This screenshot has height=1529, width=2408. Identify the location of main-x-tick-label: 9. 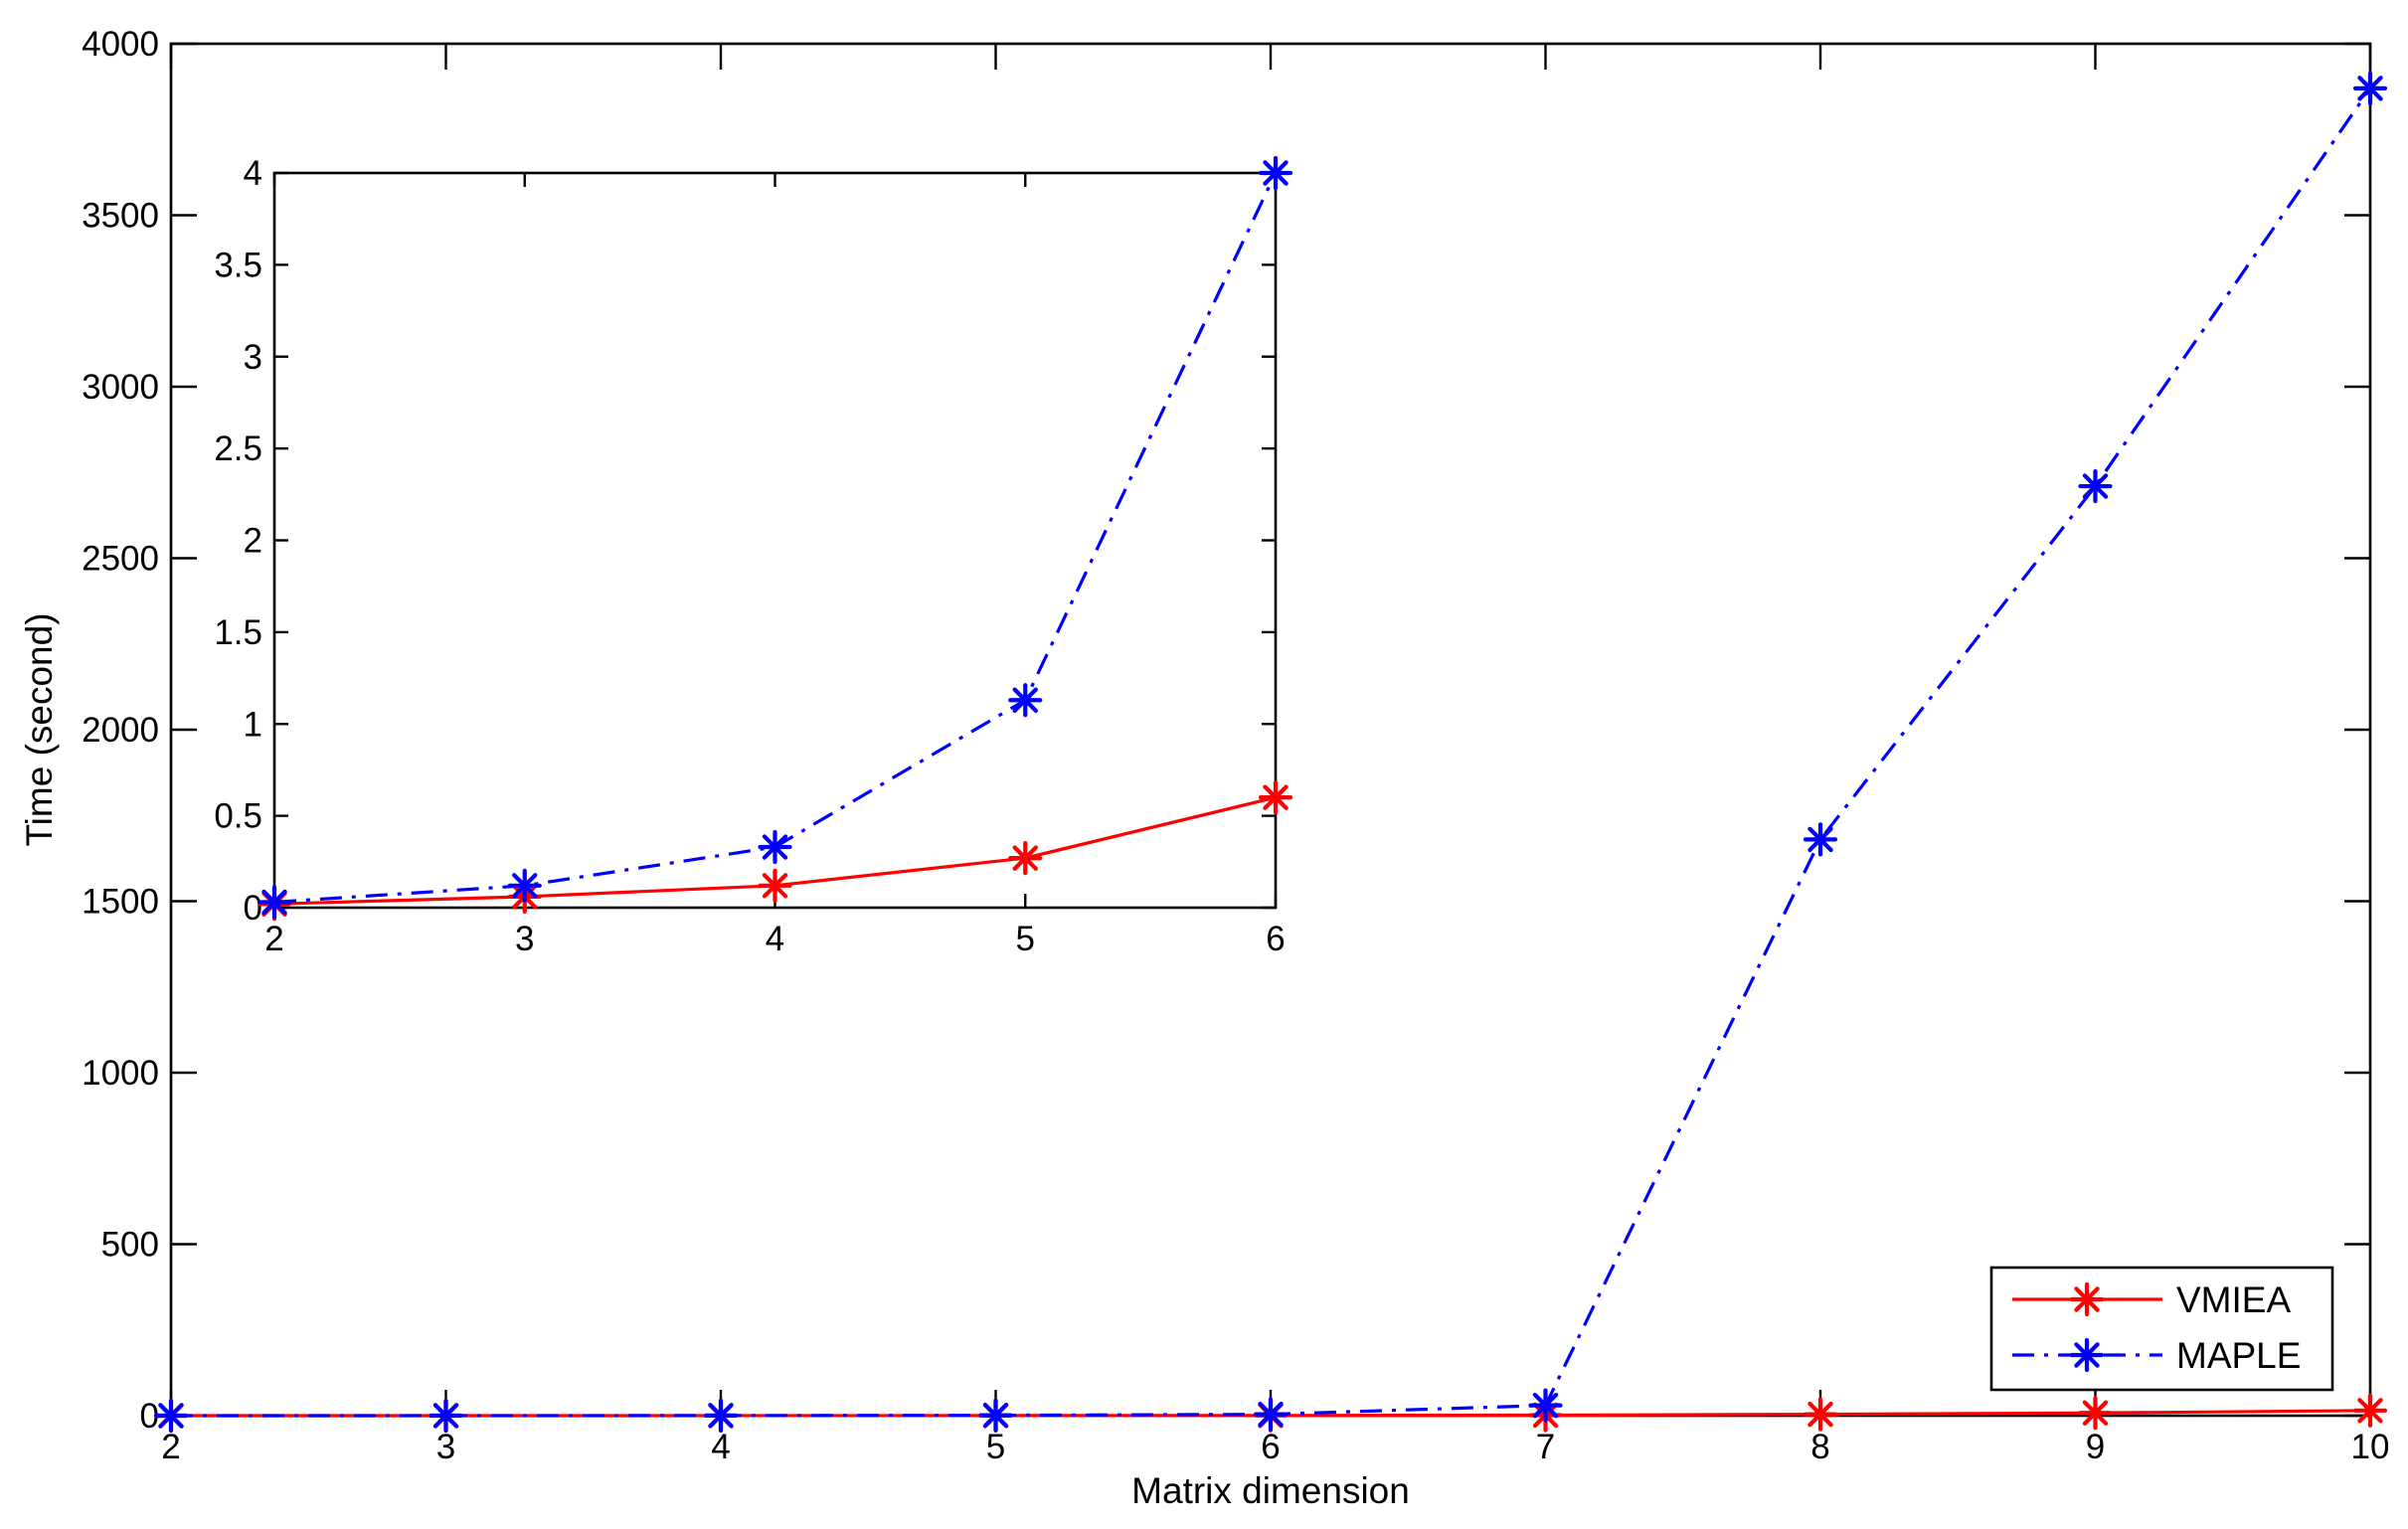
(2095, 1447).